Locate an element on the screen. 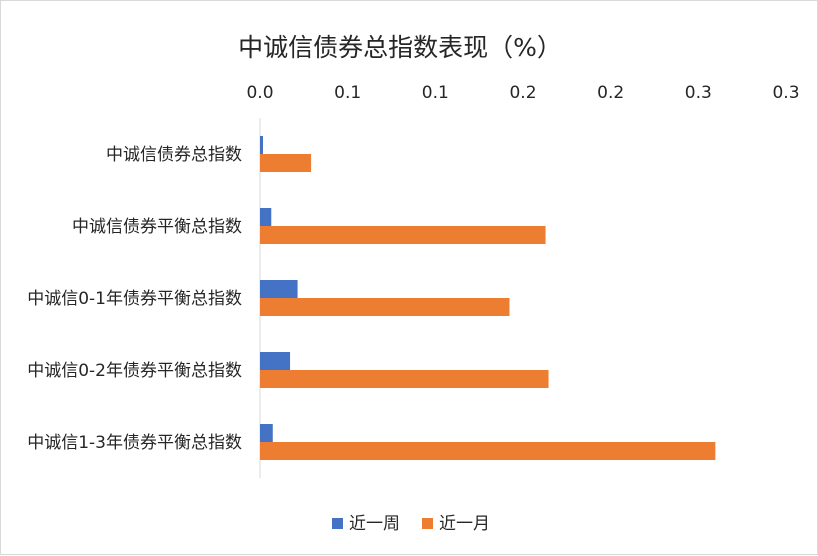  category-label: 中诚信1-3年债券平衡总指数 is located at coordinates (134, 443).